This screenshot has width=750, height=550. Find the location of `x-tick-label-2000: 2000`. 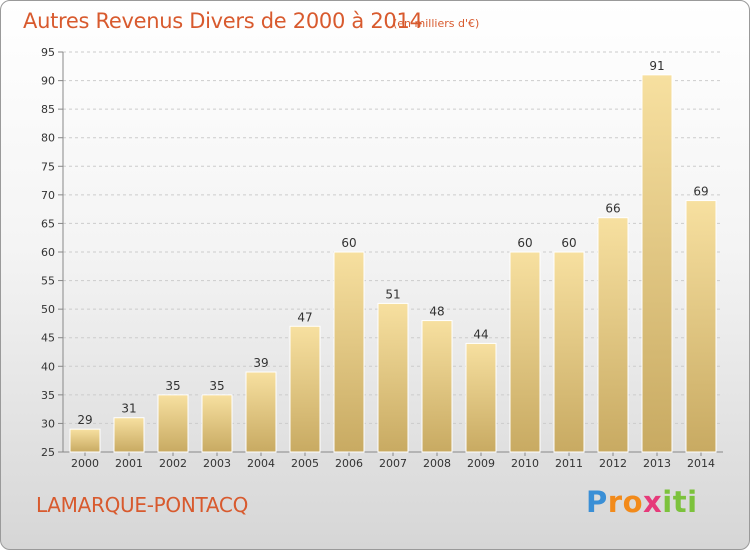

x-tick-label-2000: 2000 is located at coordinates (85, 463).